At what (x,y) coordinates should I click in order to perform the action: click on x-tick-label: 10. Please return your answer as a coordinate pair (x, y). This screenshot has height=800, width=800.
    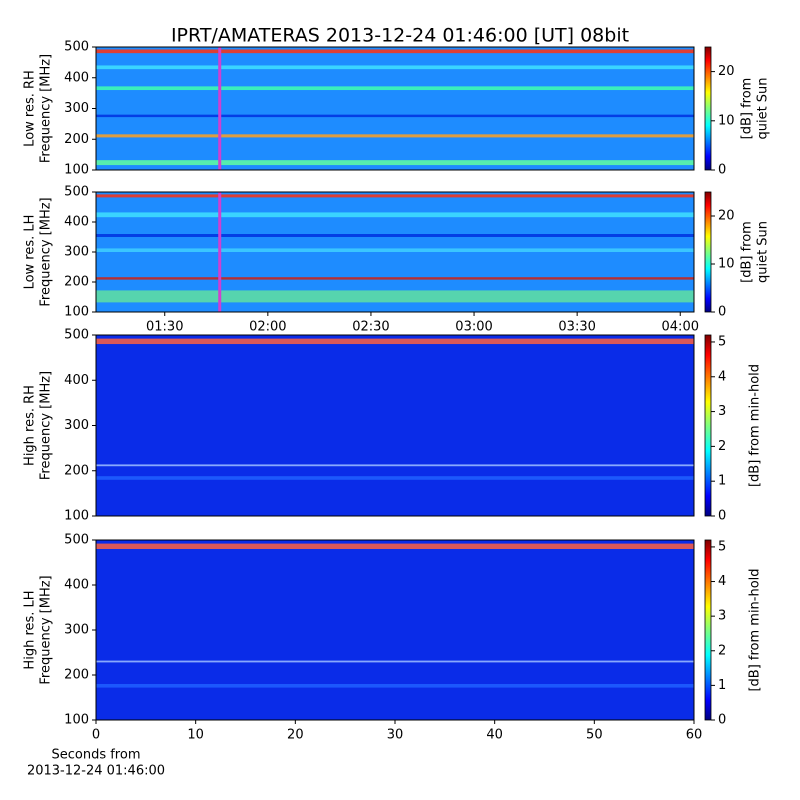
    Looking at the image, I should click on (195, 735).